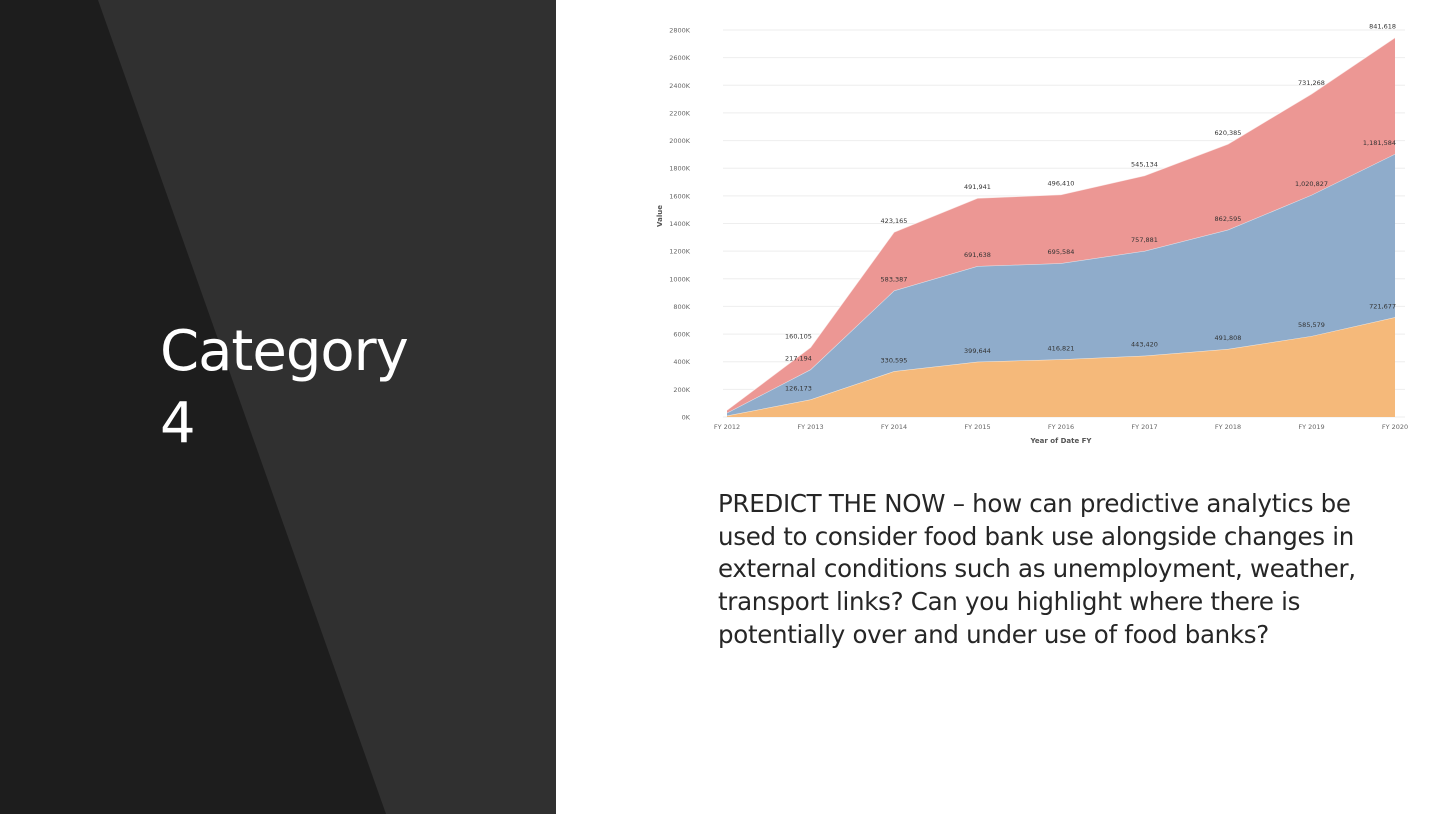 The height and width of the screenshot is (814, 1447). What do you see at coordinates (1061, 348) in the screenshot?
I see `data-label: 416,821` at bounding box center [1061, 348].